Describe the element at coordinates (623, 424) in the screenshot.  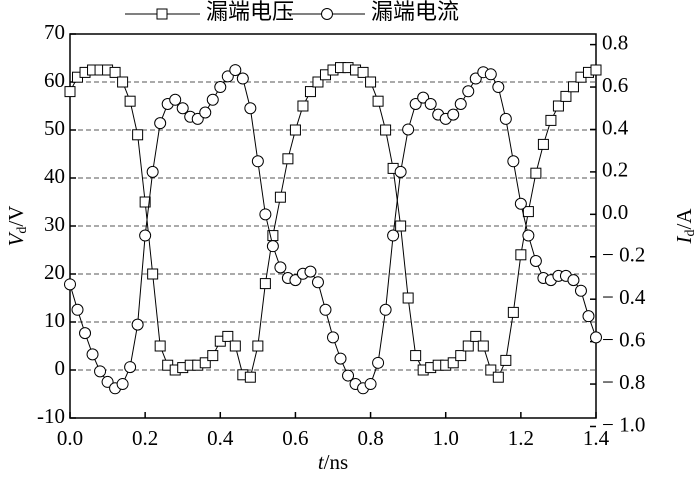
I see `y2-tick-label: − 1.0` at that location.